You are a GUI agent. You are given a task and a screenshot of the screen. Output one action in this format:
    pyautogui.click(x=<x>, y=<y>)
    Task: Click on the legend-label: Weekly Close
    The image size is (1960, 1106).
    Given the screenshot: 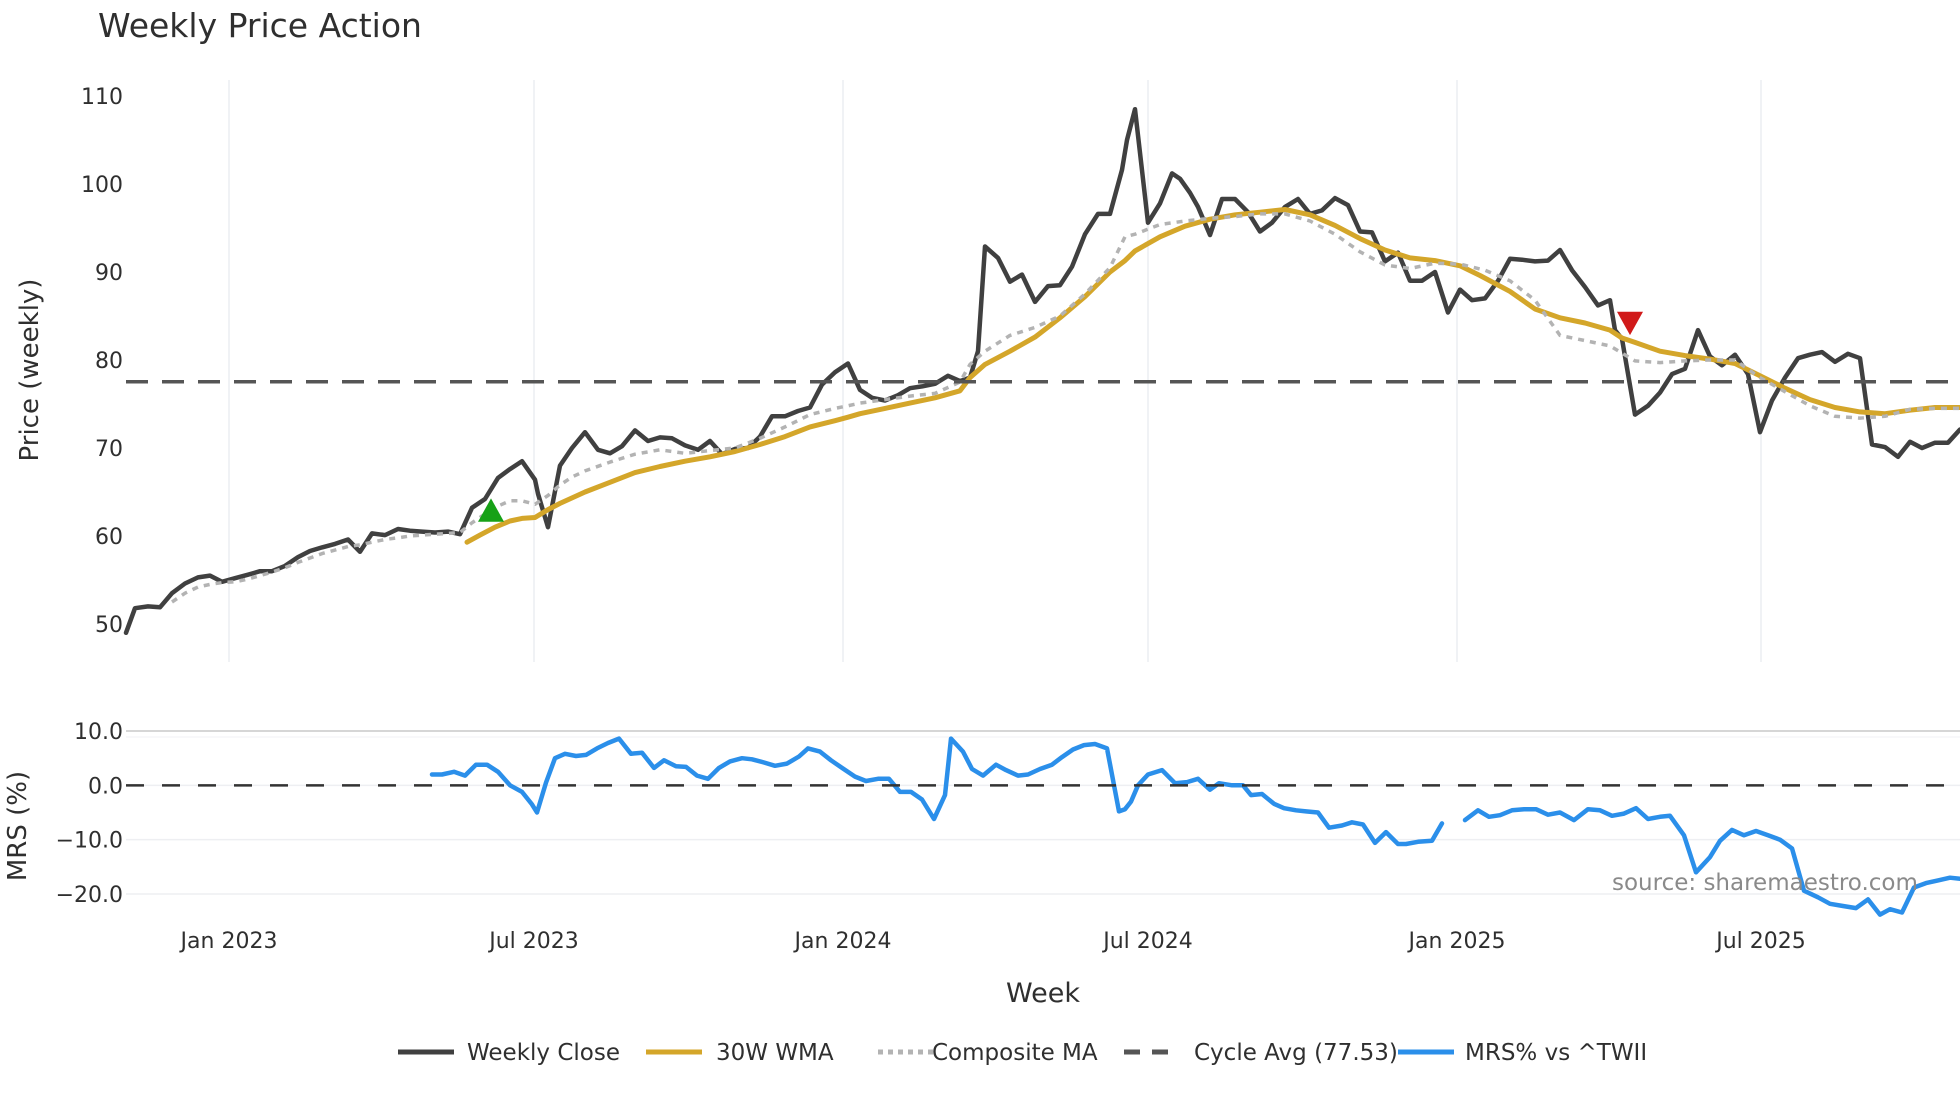 What is the action you would take?
    pyautogui.click(x=543, y=1053)
    